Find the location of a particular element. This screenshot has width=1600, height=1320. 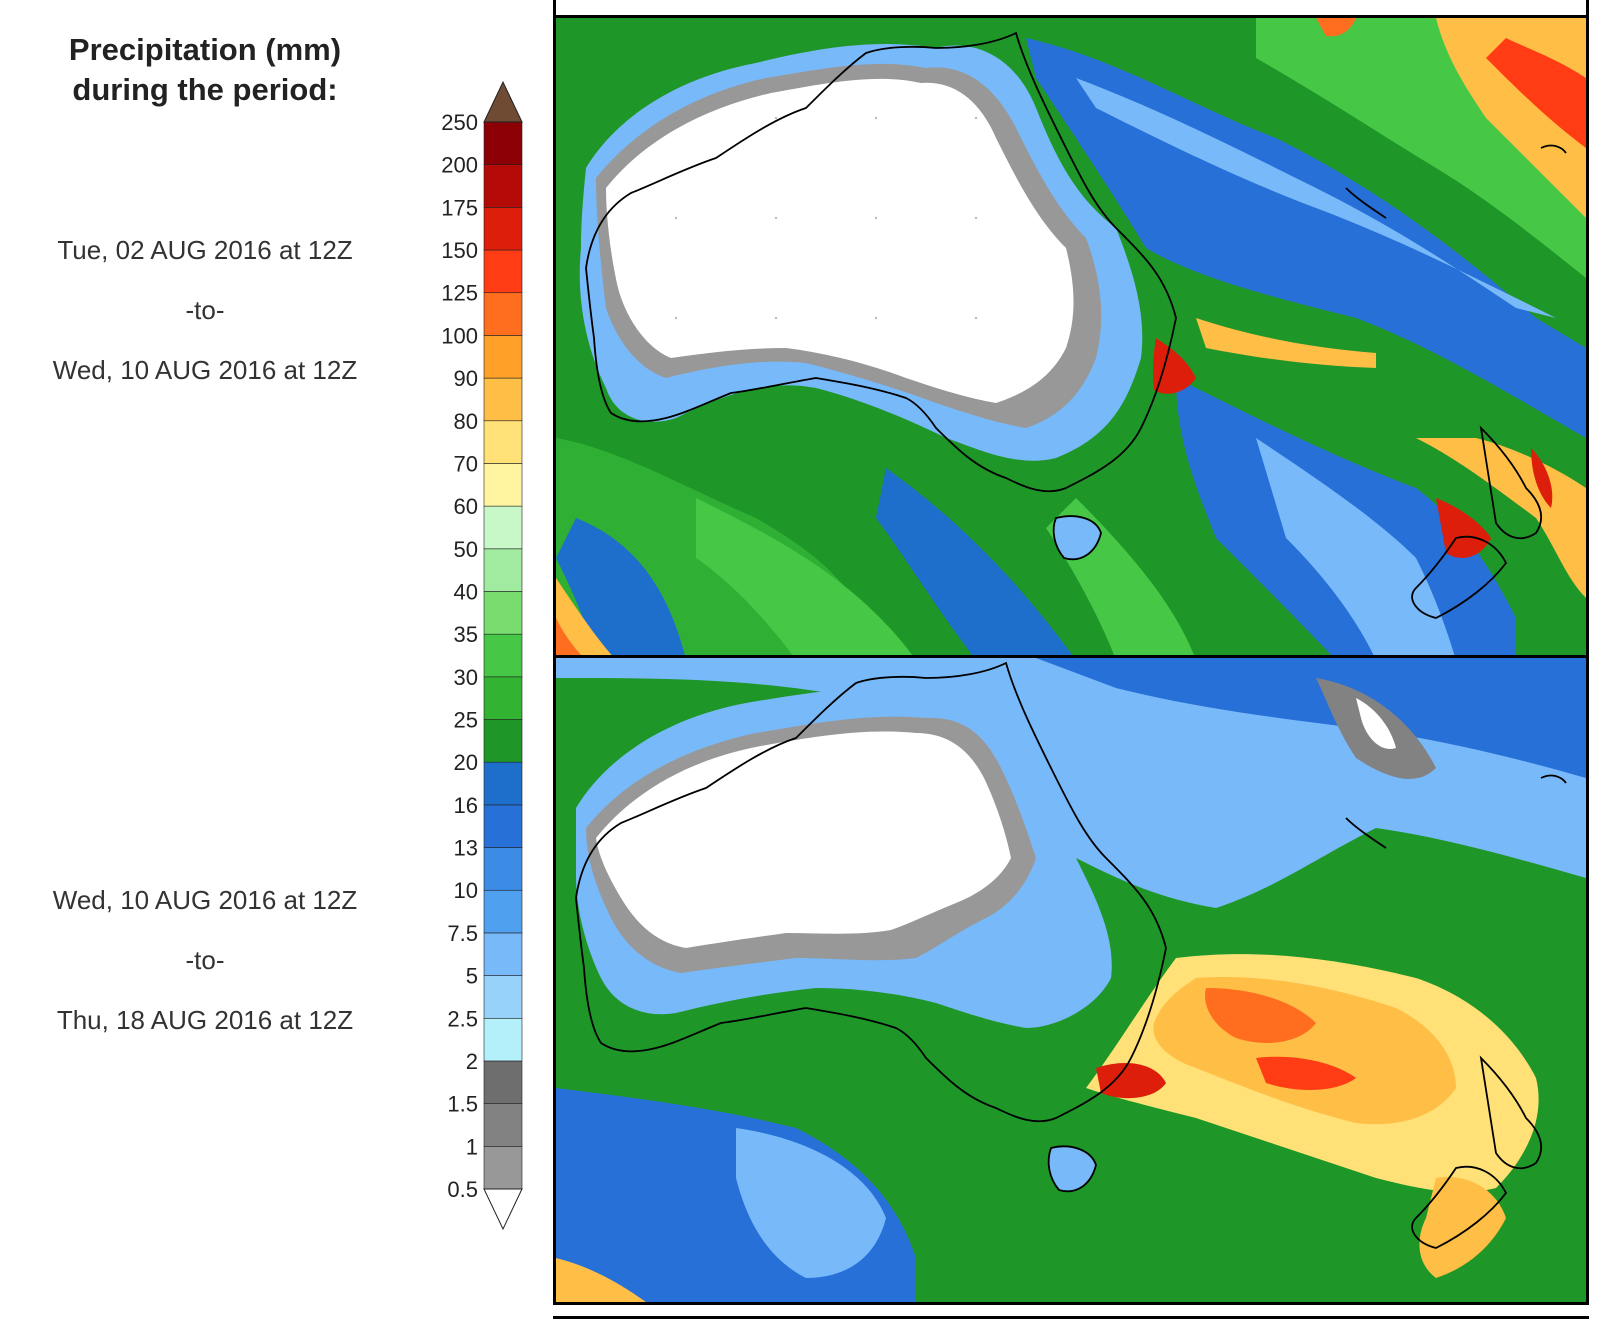

colorbar-tick-label: 60 is located at coordinates (466, 506).